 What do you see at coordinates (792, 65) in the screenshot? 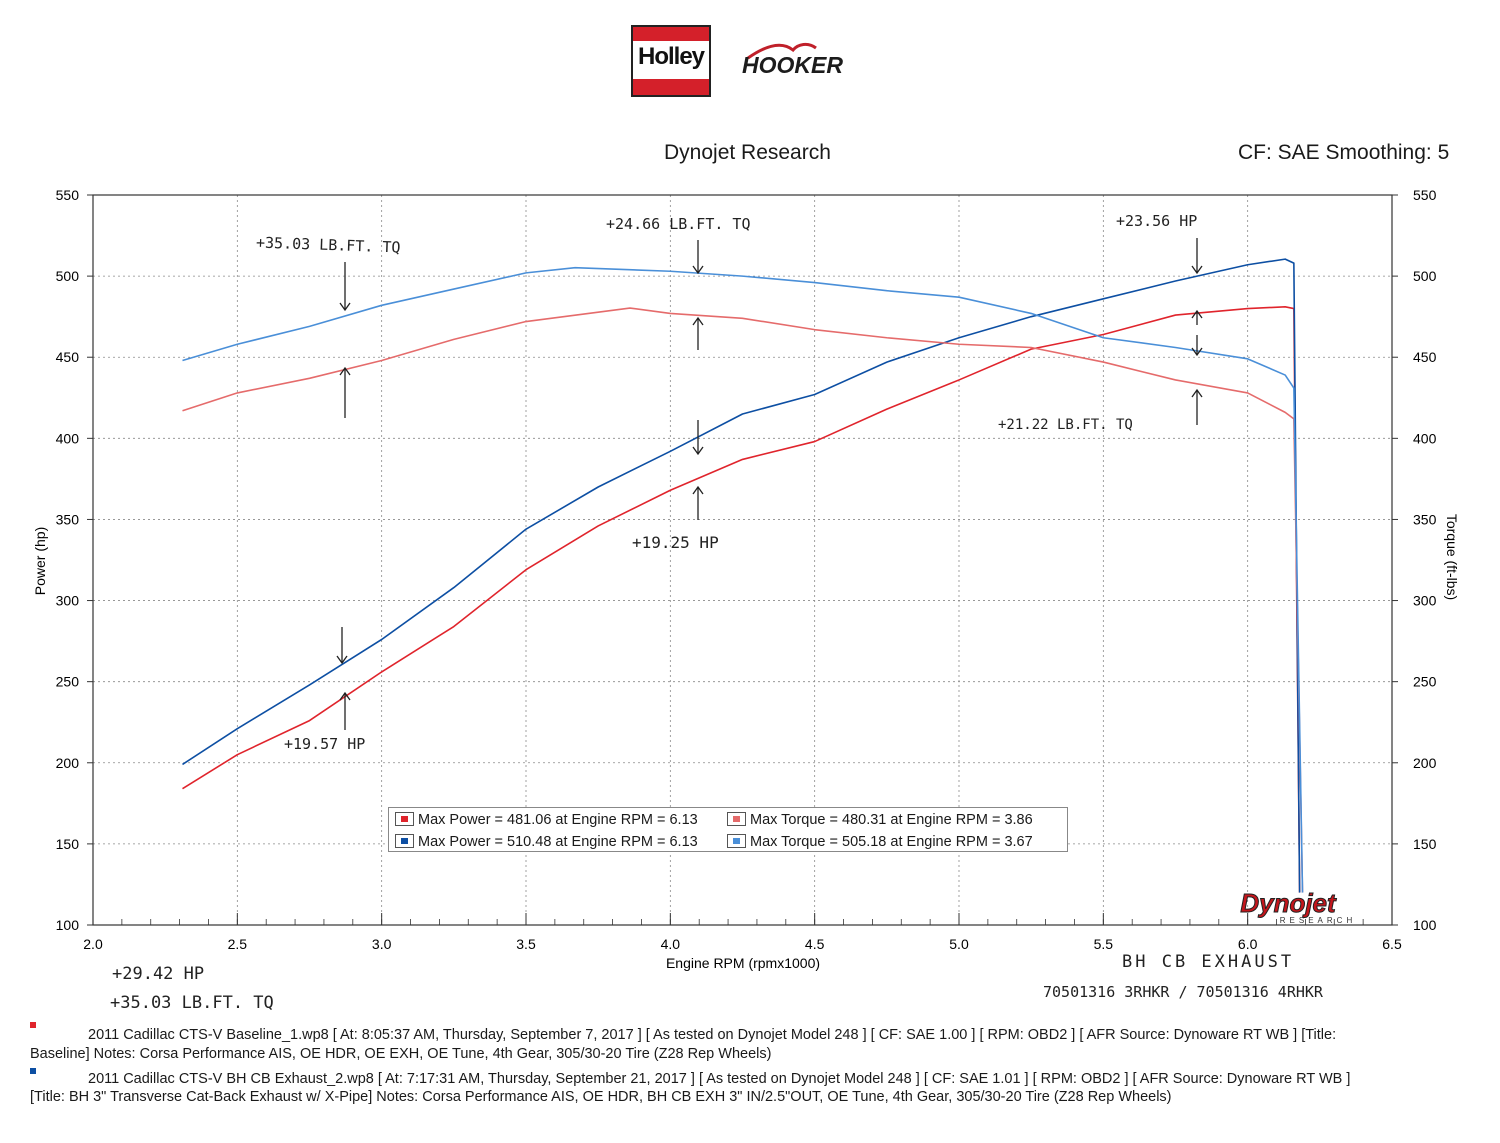
I see `hooker-logo-text: HOOKER` at bounding box center [792, 65].